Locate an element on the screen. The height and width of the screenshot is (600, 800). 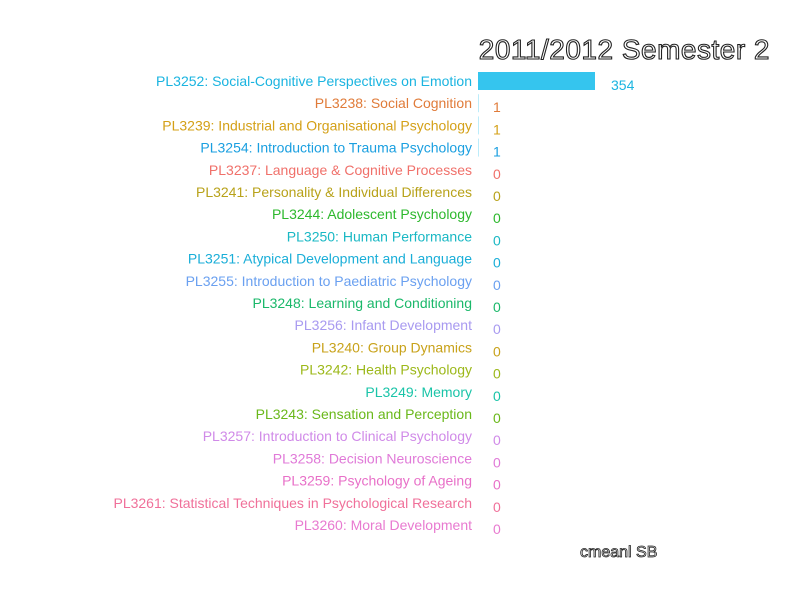
bar is located at coordinates (536, 81).